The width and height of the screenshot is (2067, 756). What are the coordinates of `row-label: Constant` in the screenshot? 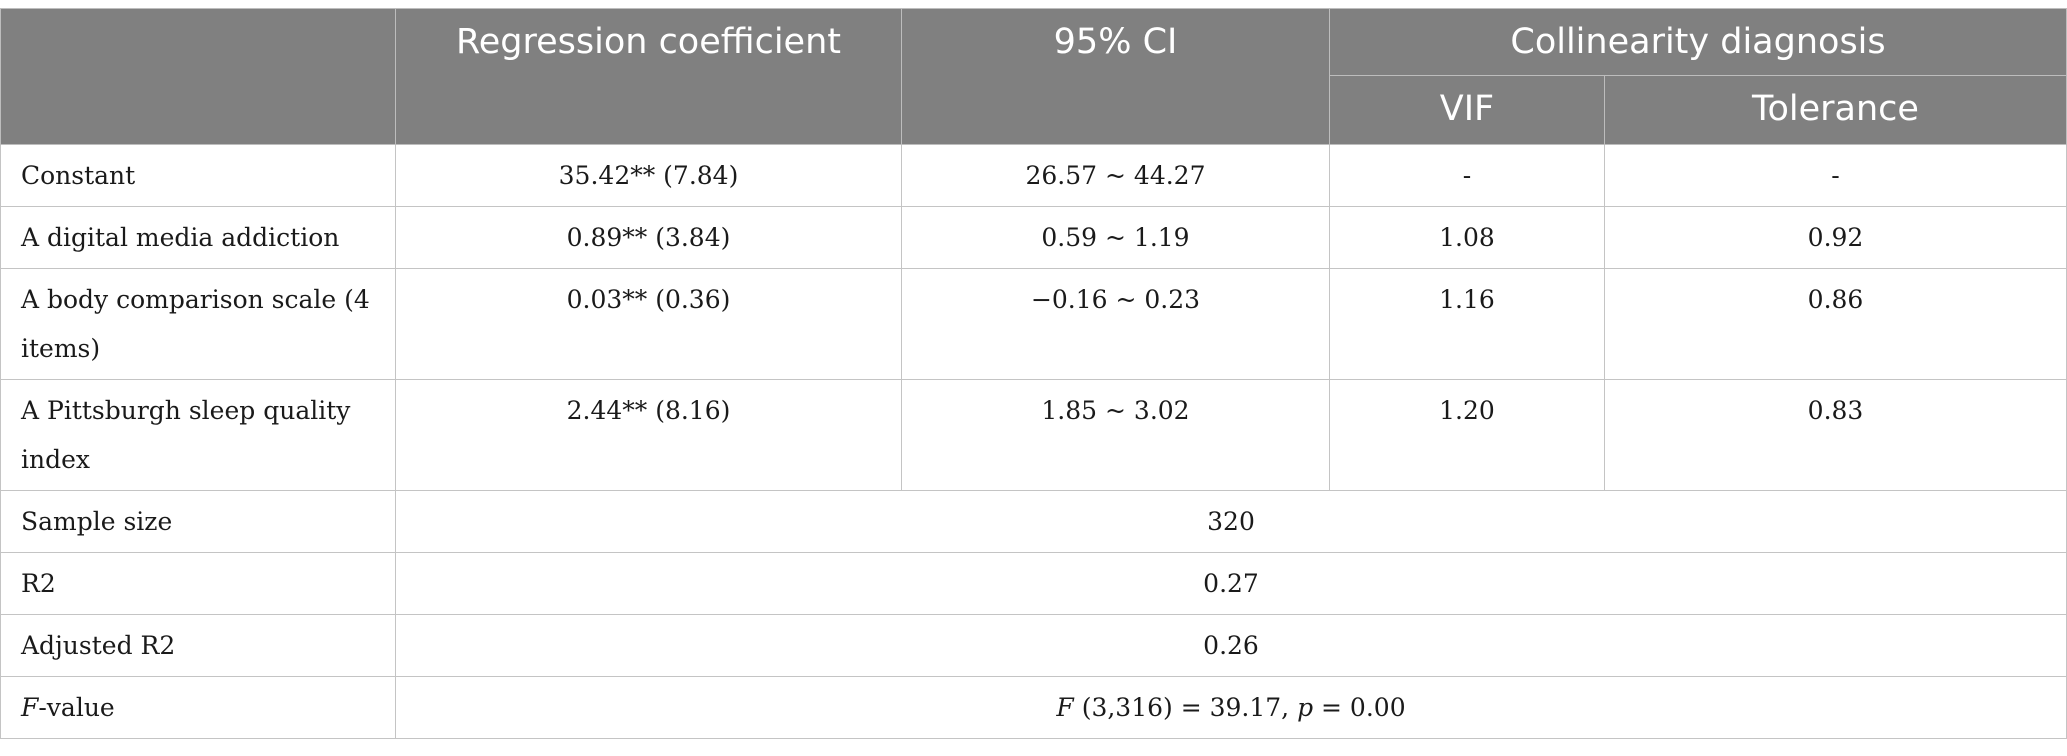 It's located at (198, 175).